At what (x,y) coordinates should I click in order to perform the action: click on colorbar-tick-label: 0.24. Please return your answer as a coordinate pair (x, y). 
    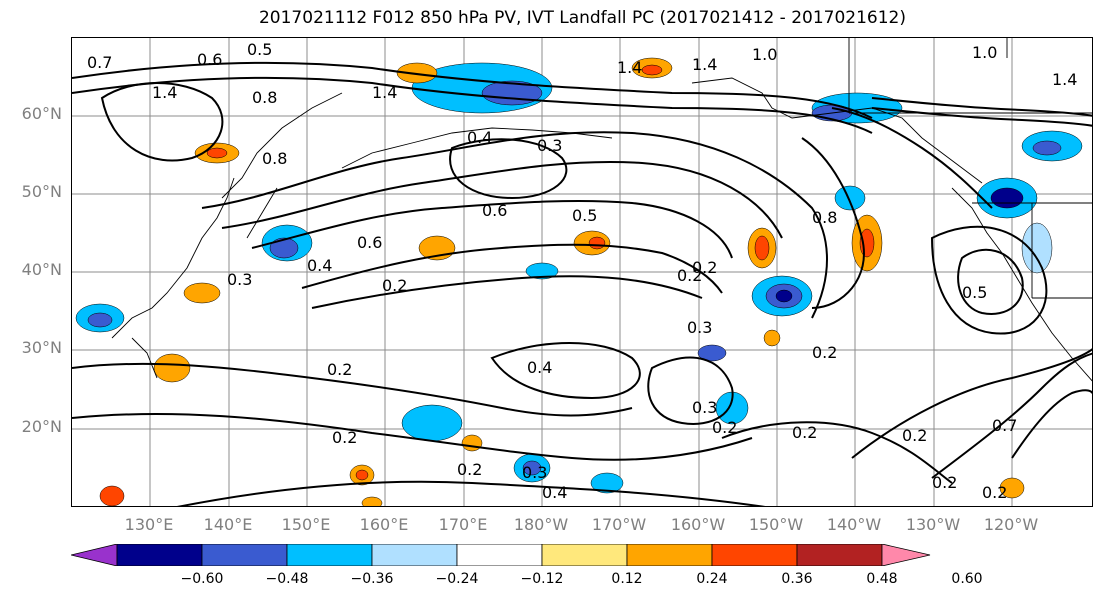
    Looking at the image, I should click on (712, 579).